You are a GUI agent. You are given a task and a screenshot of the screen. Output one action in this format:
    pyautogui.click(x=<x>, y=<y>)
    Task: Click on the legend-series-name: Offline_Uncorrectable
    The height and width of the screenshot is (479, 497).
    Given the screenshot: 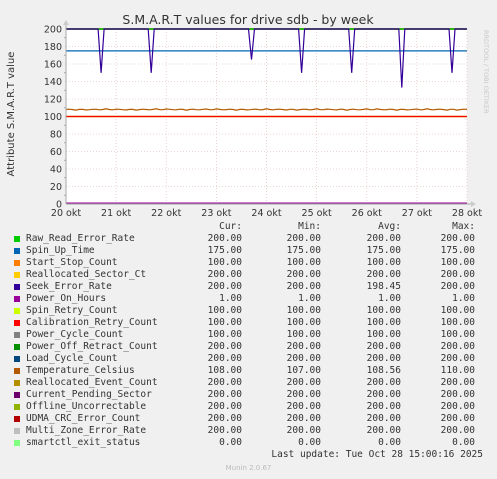 What is the action you would take?
    pyautogui.click(x=86, y=406)
    